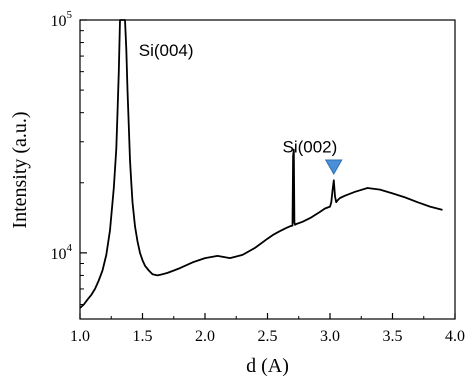  What do you see at coordinates (455, 336) in the screenshot?
I see `x-tick-label: 4.0` at bounding box center [455, 336].